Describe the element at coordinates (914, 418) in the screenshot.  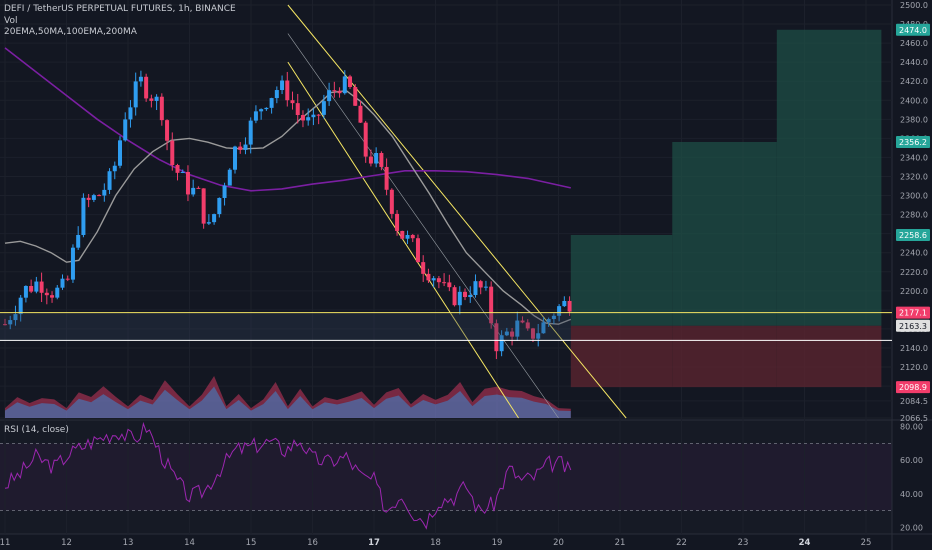
I see `price-tick-label: 2066.5` at that location.